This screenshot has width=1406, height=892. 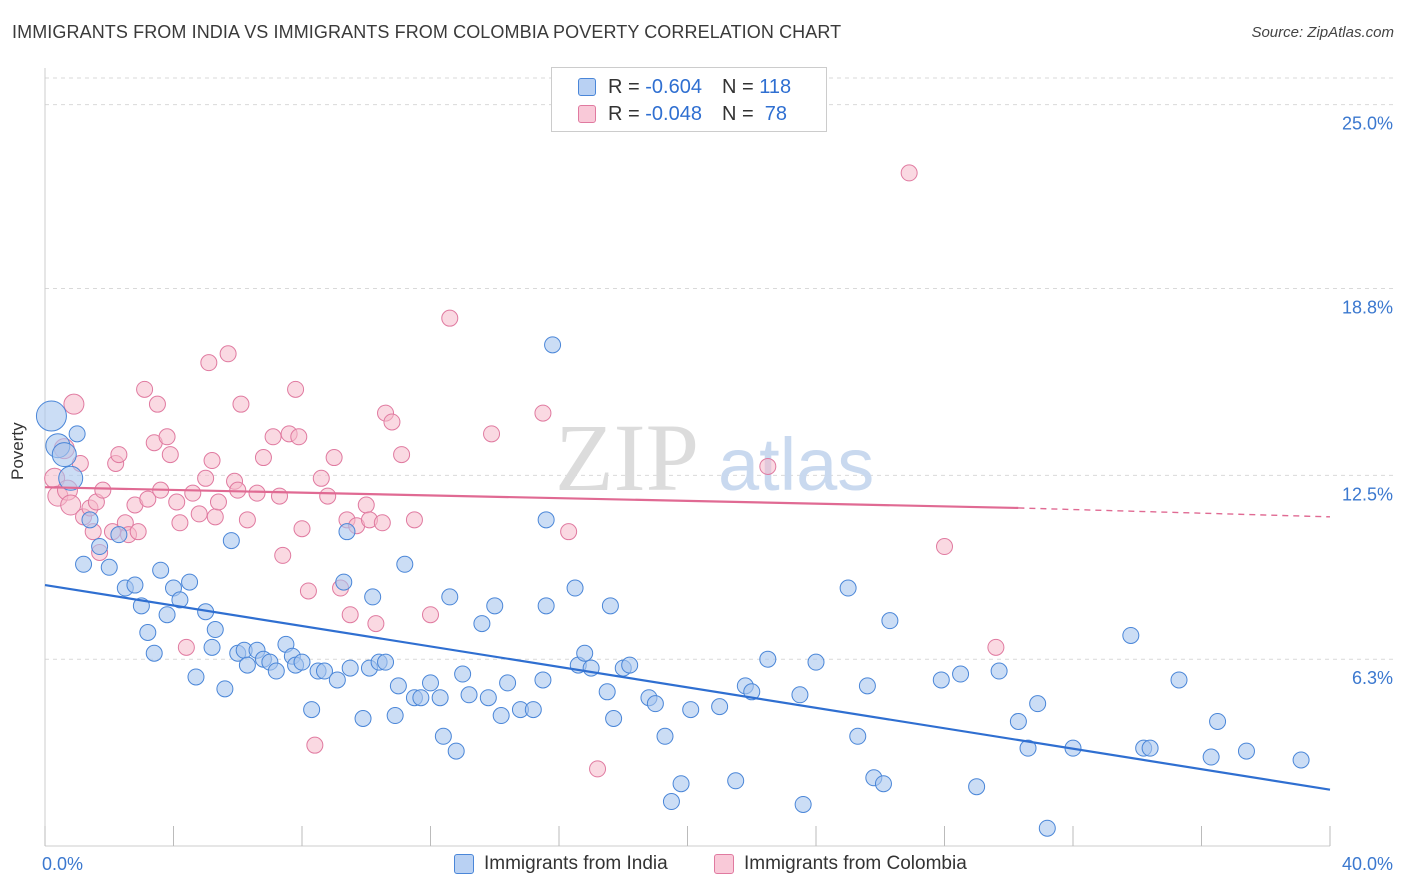 I want to click on legend-row-colombia: R = -0.048 N = 78, so click(x=682, y=114).